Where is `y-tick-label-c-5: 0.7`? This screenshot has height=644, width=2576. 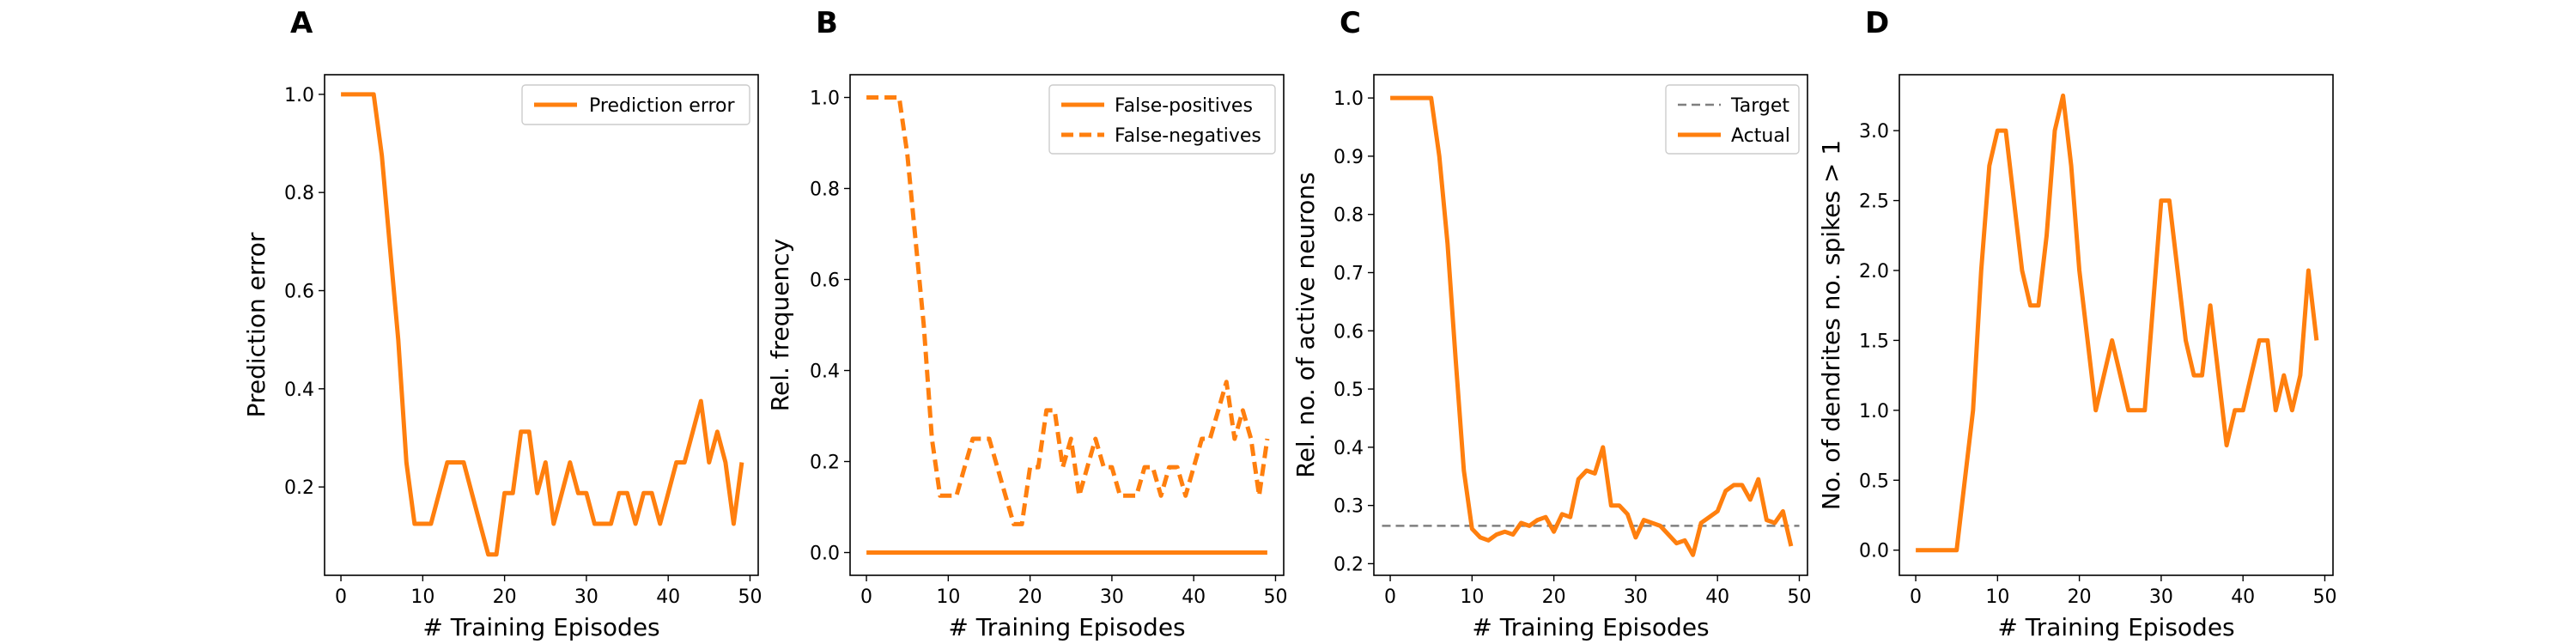
y-tick-label-c-5: 0.7 is located at coordinates (1349, 273).